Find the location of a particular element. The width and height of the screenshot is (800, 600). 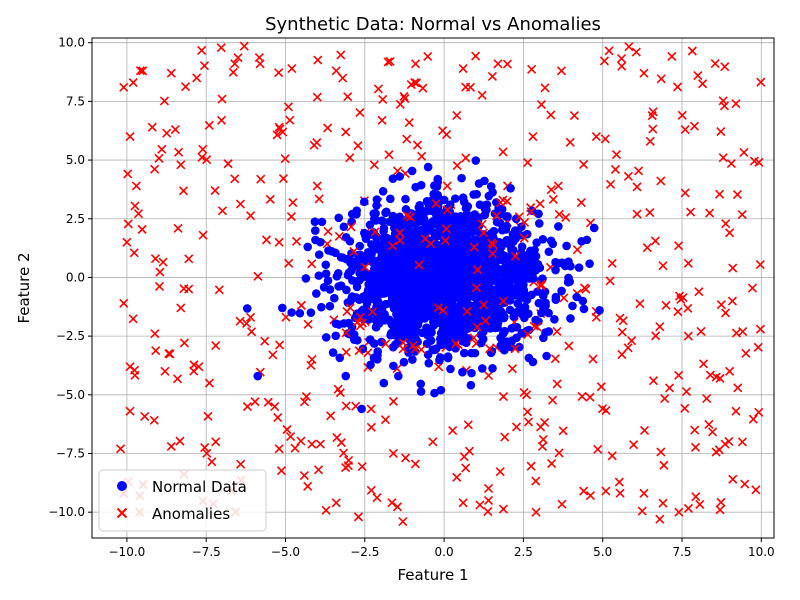

x-tick-label: −2.5 is located at coordinates (364, 552).